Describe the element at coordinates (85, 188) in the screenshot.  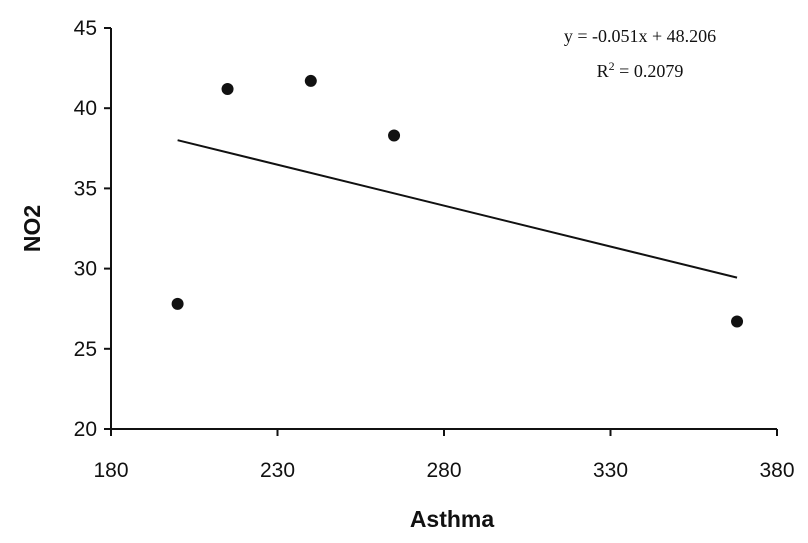
I see `y-tick-label: 35` at that location.